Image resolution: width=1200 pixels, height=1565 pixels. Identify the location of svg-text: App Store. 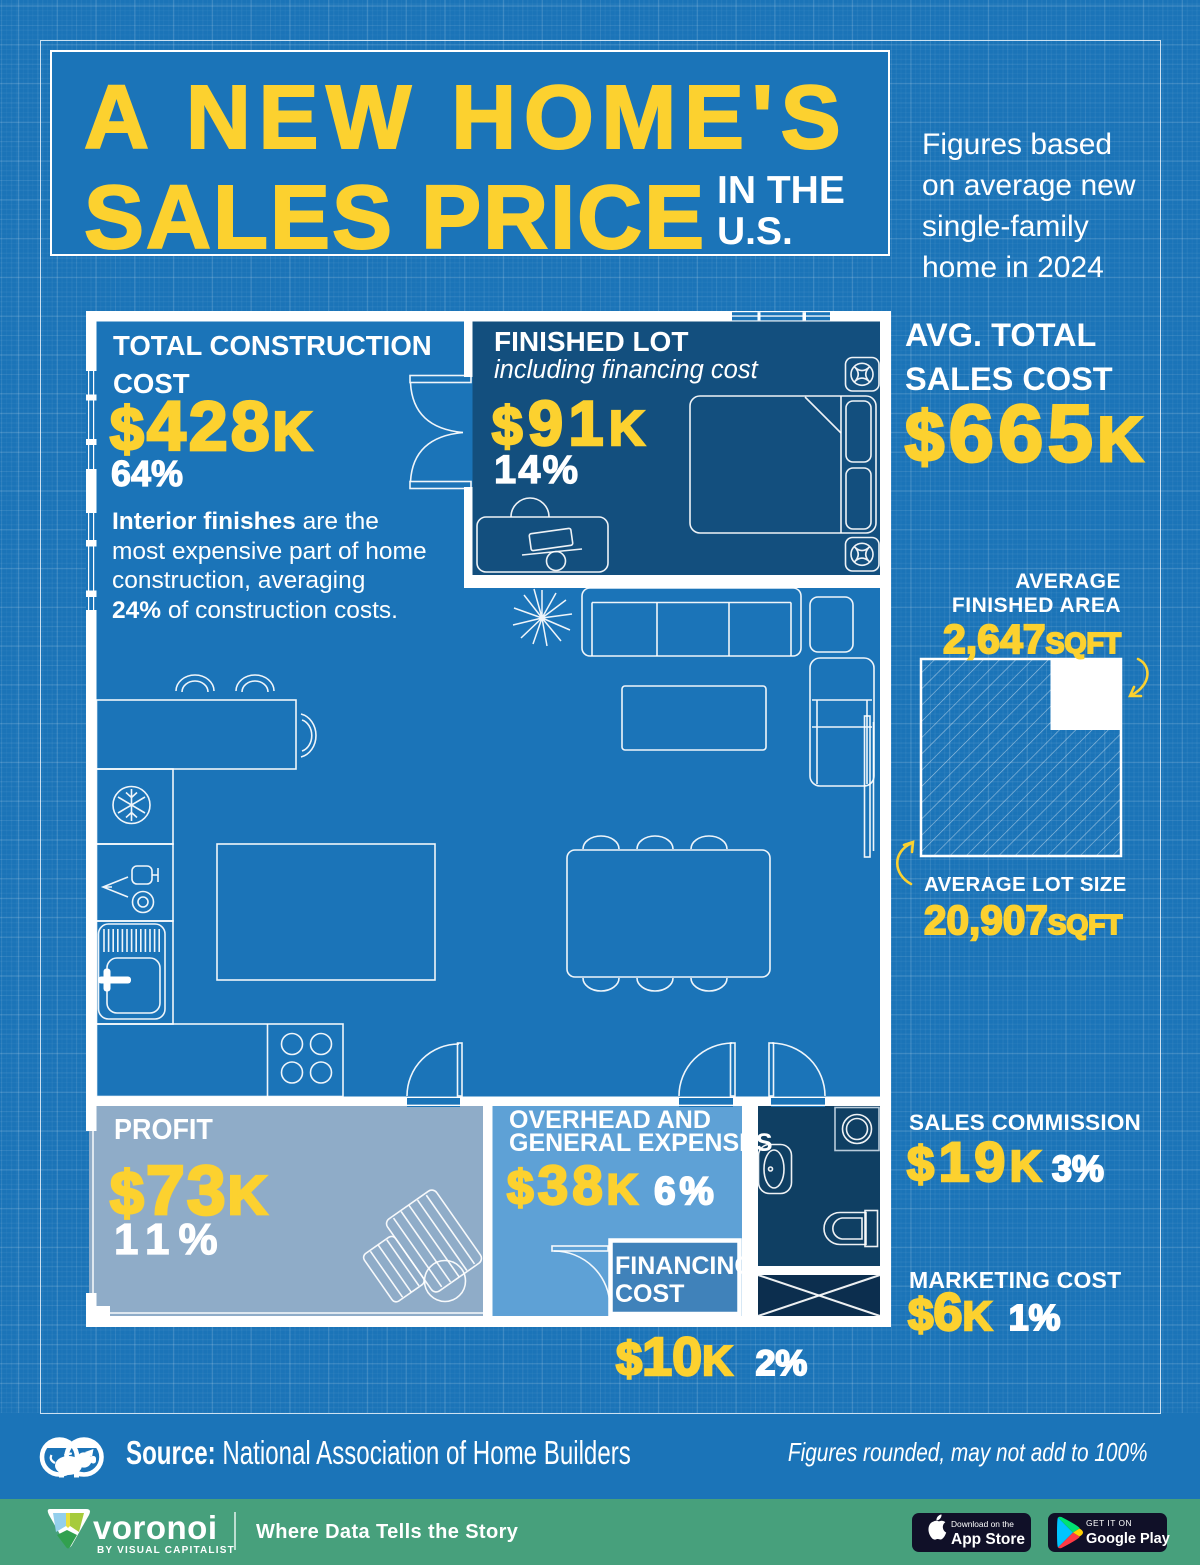
(988, 1539).